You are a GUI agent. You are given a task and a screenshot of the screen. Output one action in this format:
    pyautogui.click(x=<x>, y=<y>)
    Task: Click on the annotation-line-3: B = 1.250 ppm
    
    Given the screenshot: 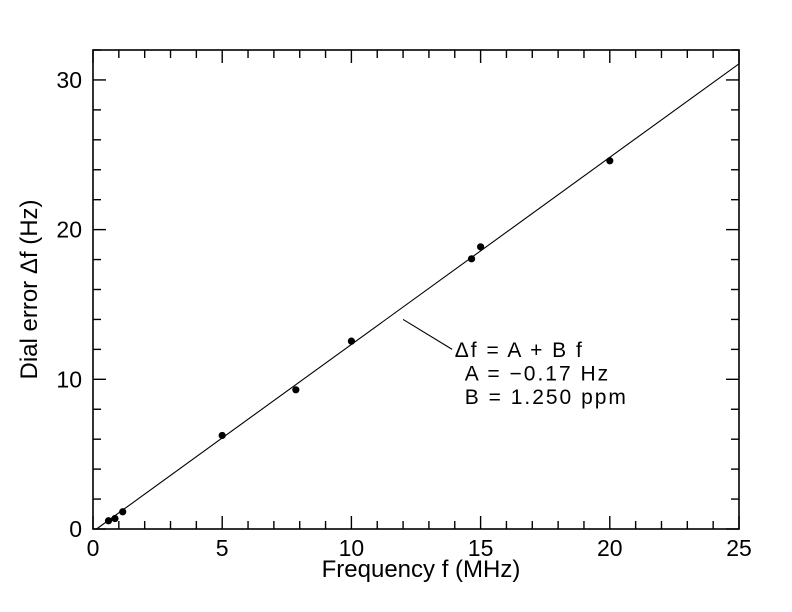 What is the action you would take?
    pyautogui.click(x=546, y=397)
    